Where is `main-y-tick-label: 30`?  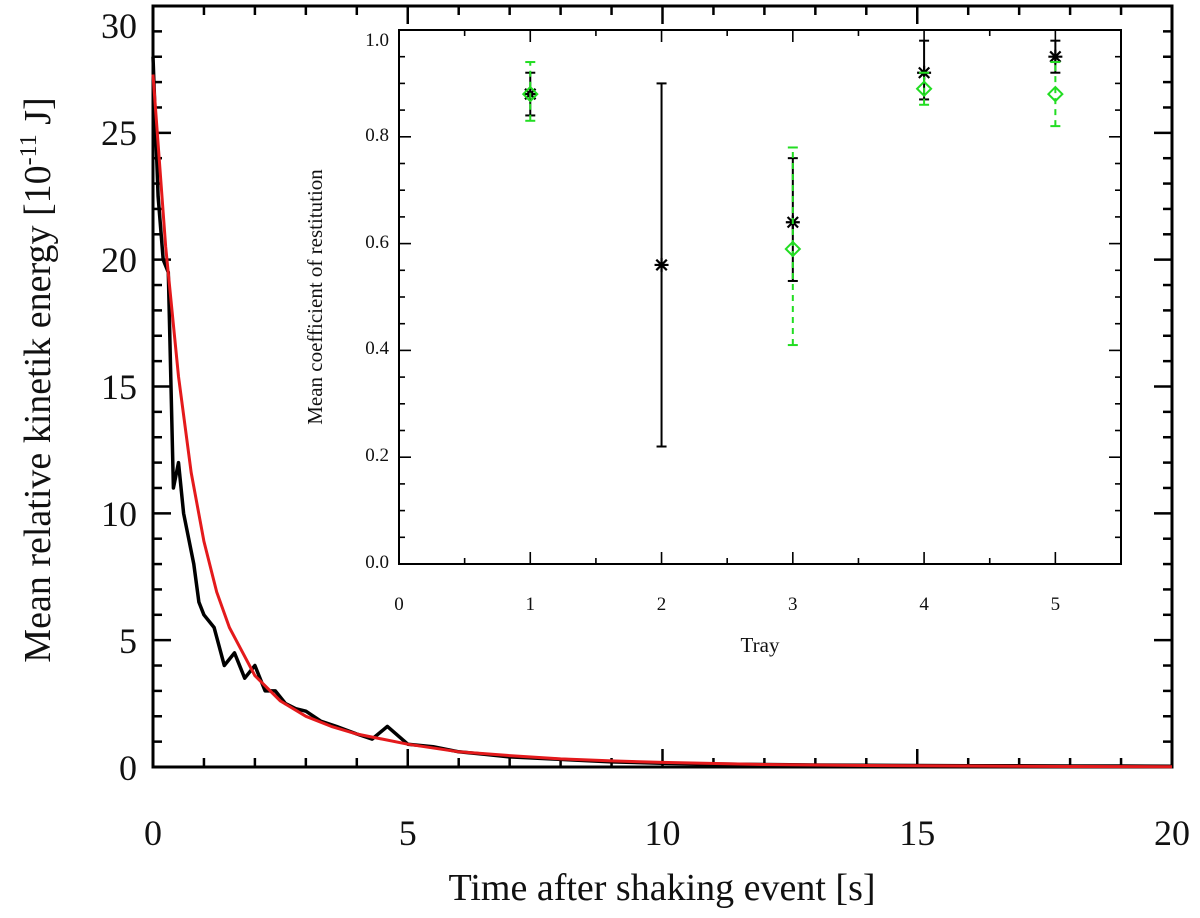
main-y-tick-label: 30 is located at coordinates (119, 26).